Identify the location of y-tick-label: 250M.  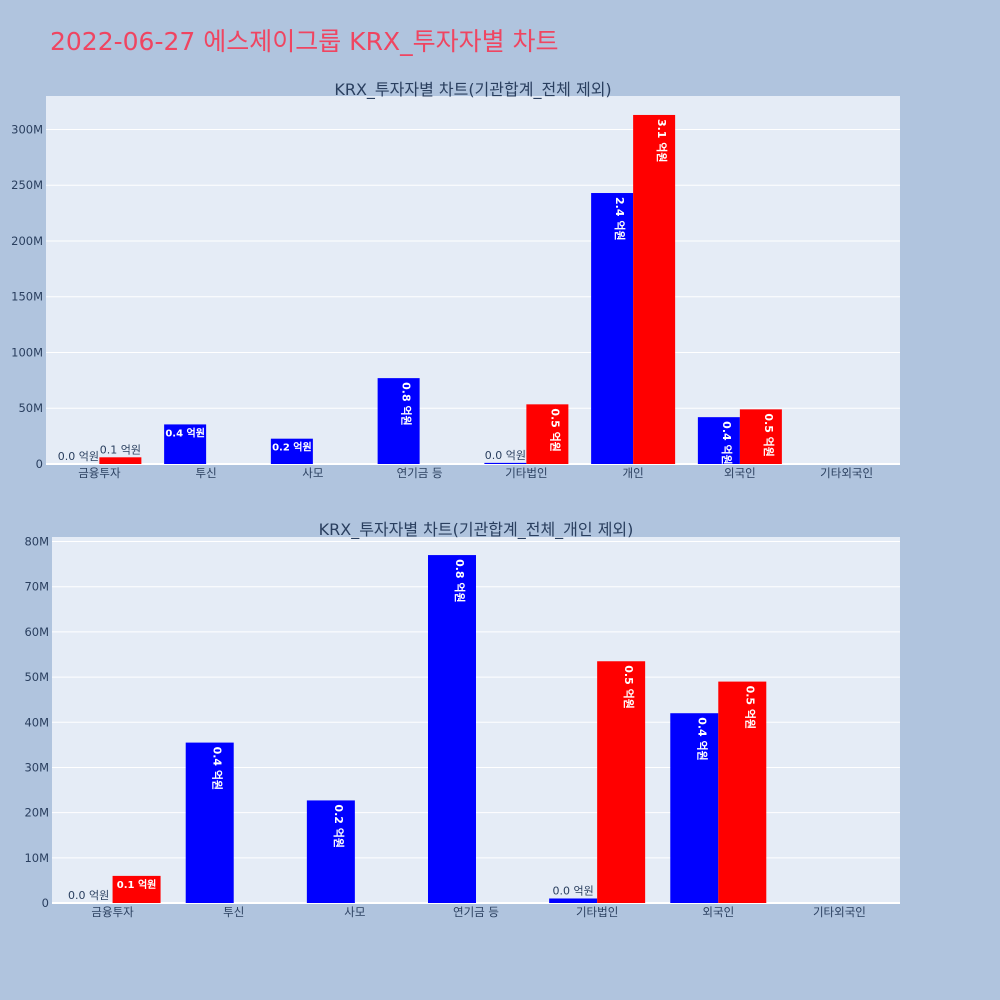
(27, 185).